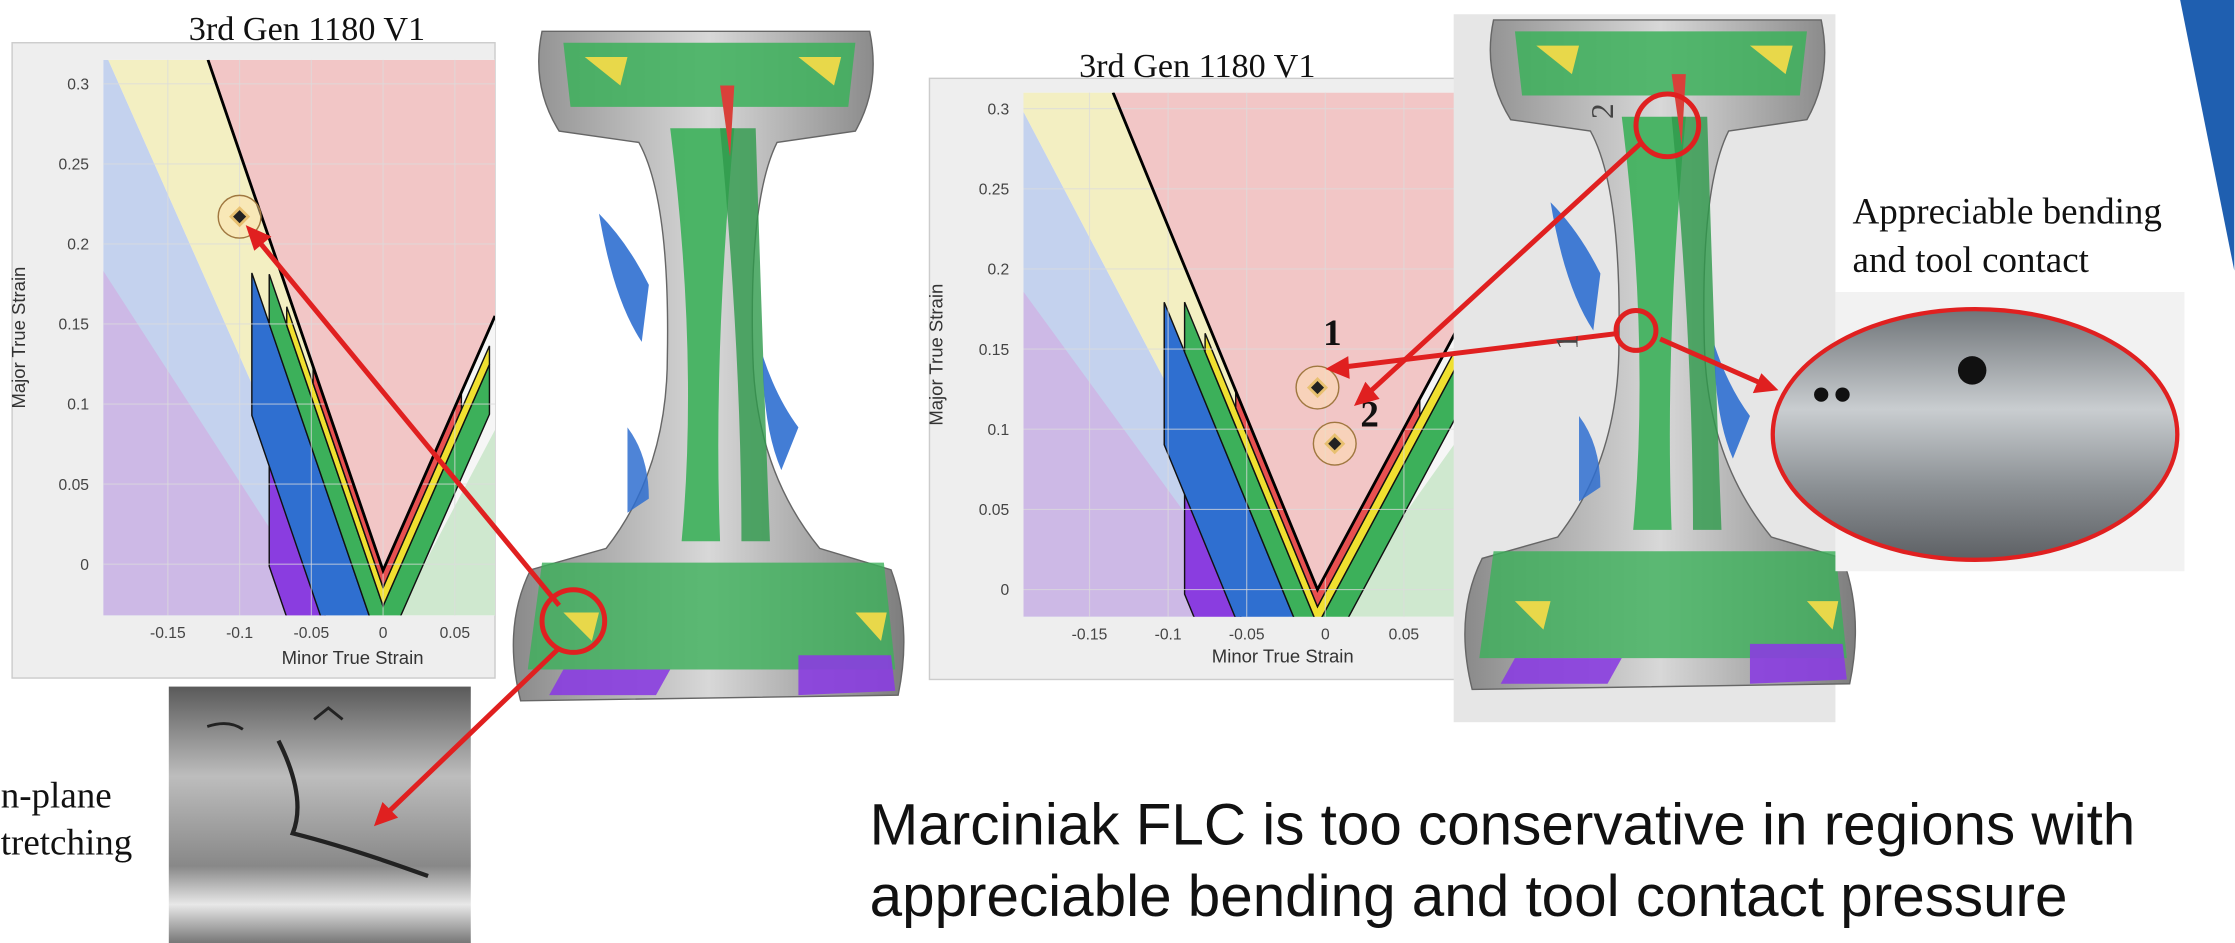  I want to click on part-label: 2, so click(1602, 111).